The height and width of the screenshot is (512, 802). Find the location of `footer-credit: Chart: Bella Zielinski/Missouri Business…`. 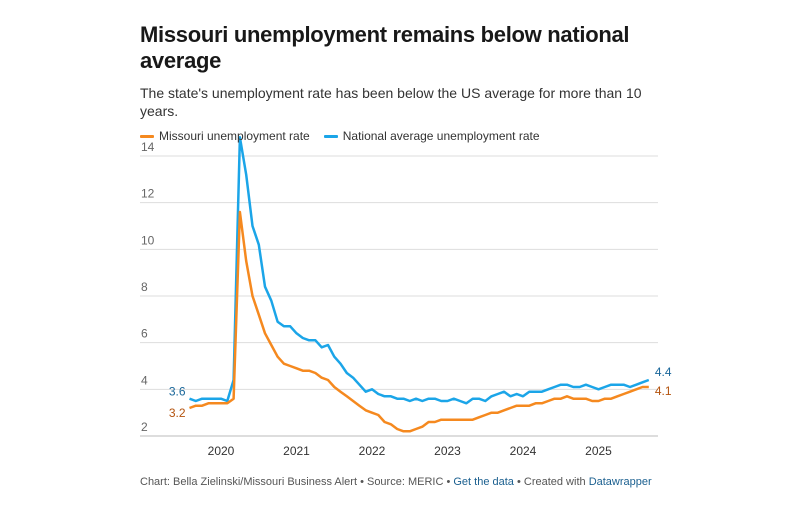

footer-credit: Chart: Bella Zielinski/Missouri Business… is located at coordinates (297, 482).